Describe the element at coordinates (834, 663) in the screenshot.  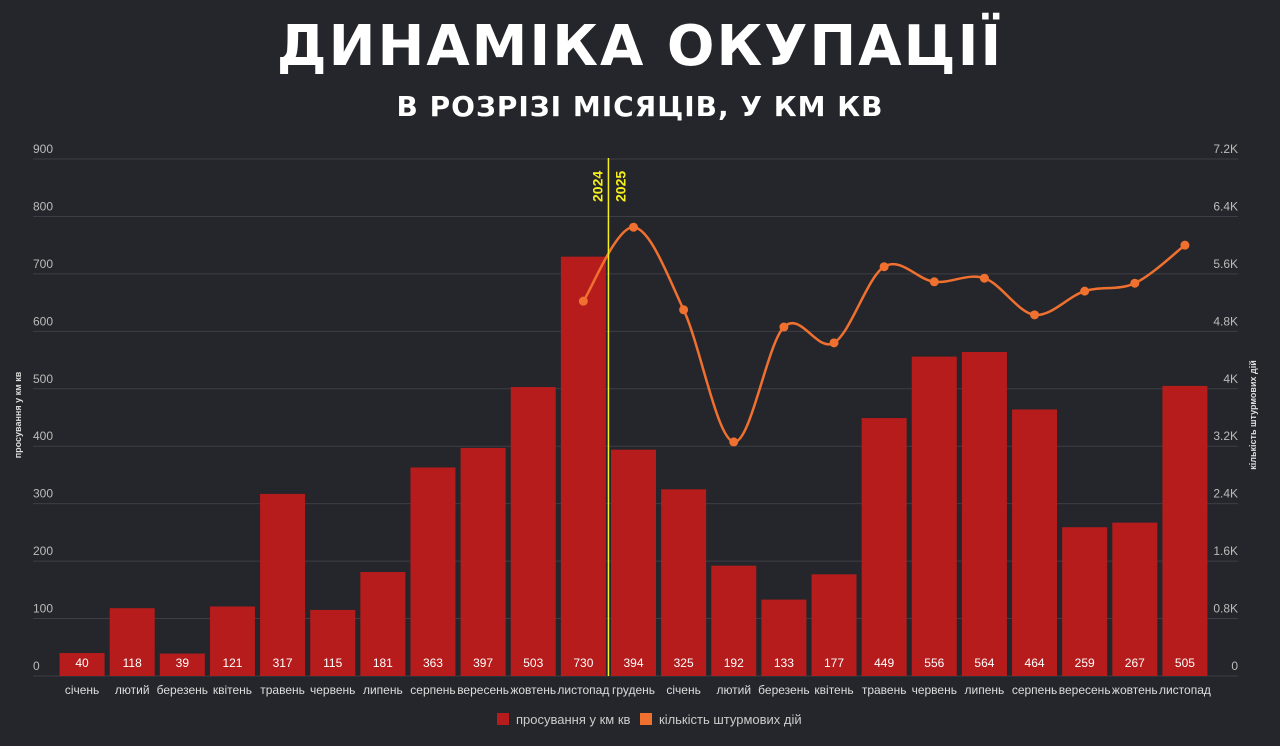
I see `bar-value-label: 177` at that location.